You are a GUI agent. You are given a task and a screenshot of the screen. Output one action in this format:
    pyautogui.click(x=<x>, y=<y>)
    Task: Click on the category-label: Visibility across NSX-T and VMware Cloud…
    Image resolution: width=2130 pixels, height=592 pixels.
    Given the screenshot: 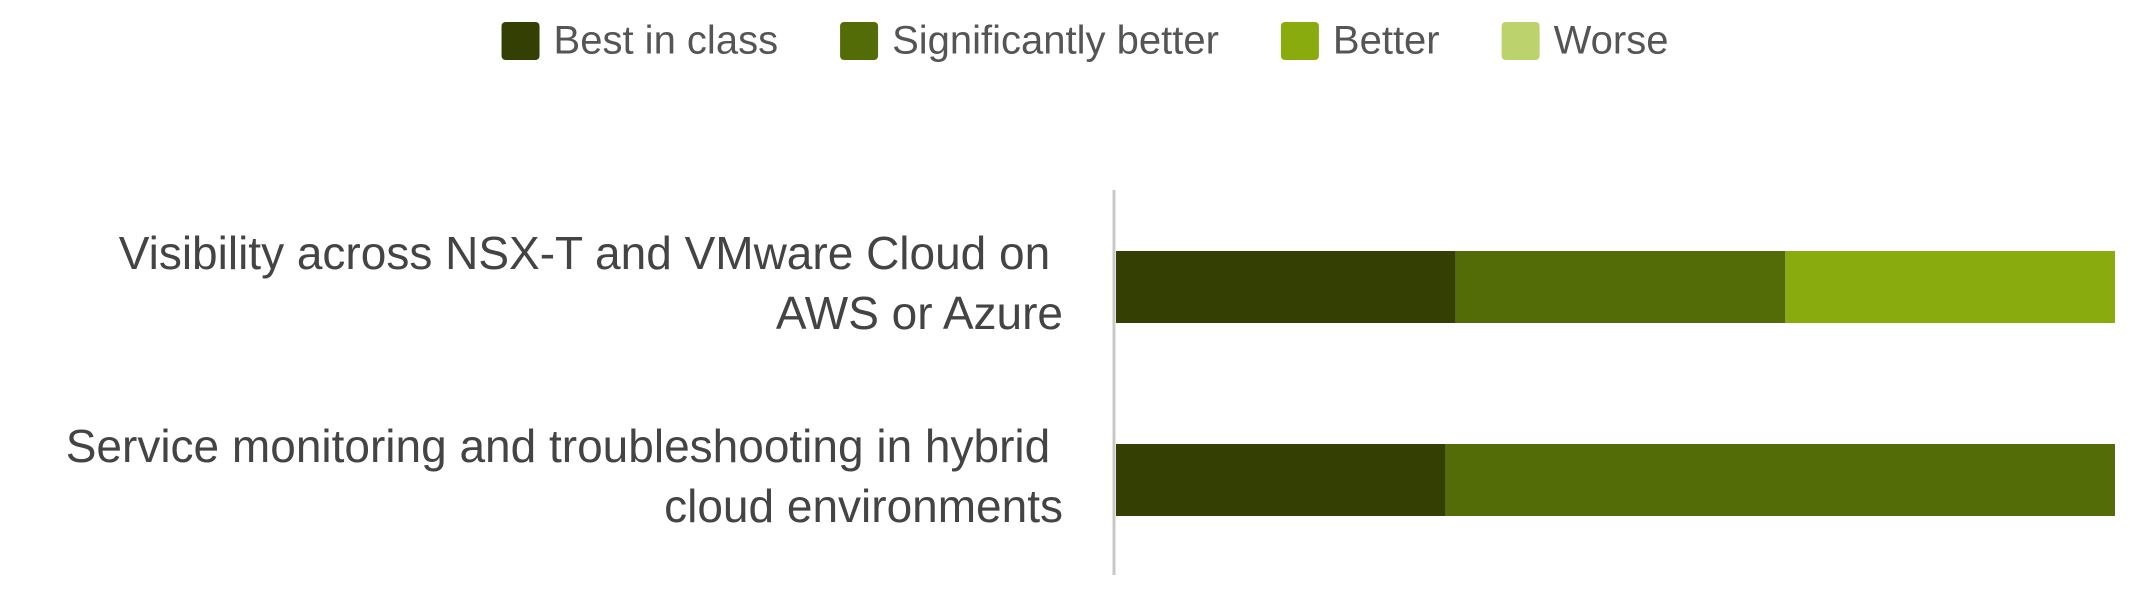 What is the action you would take?
    pyautogui.click(x=591, y=283)
    